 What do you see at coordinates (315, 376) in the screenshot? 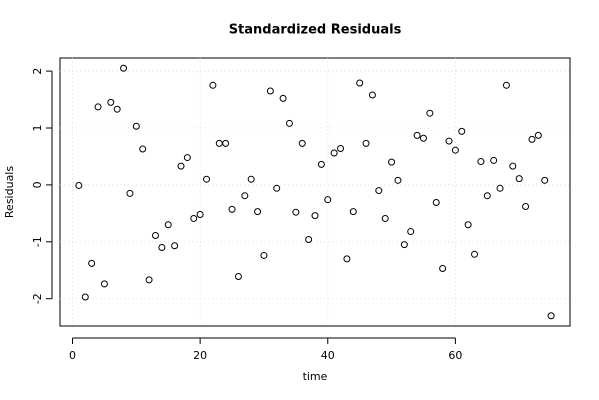
I see `x-axis-title: time` at bounding box center [315, 376].